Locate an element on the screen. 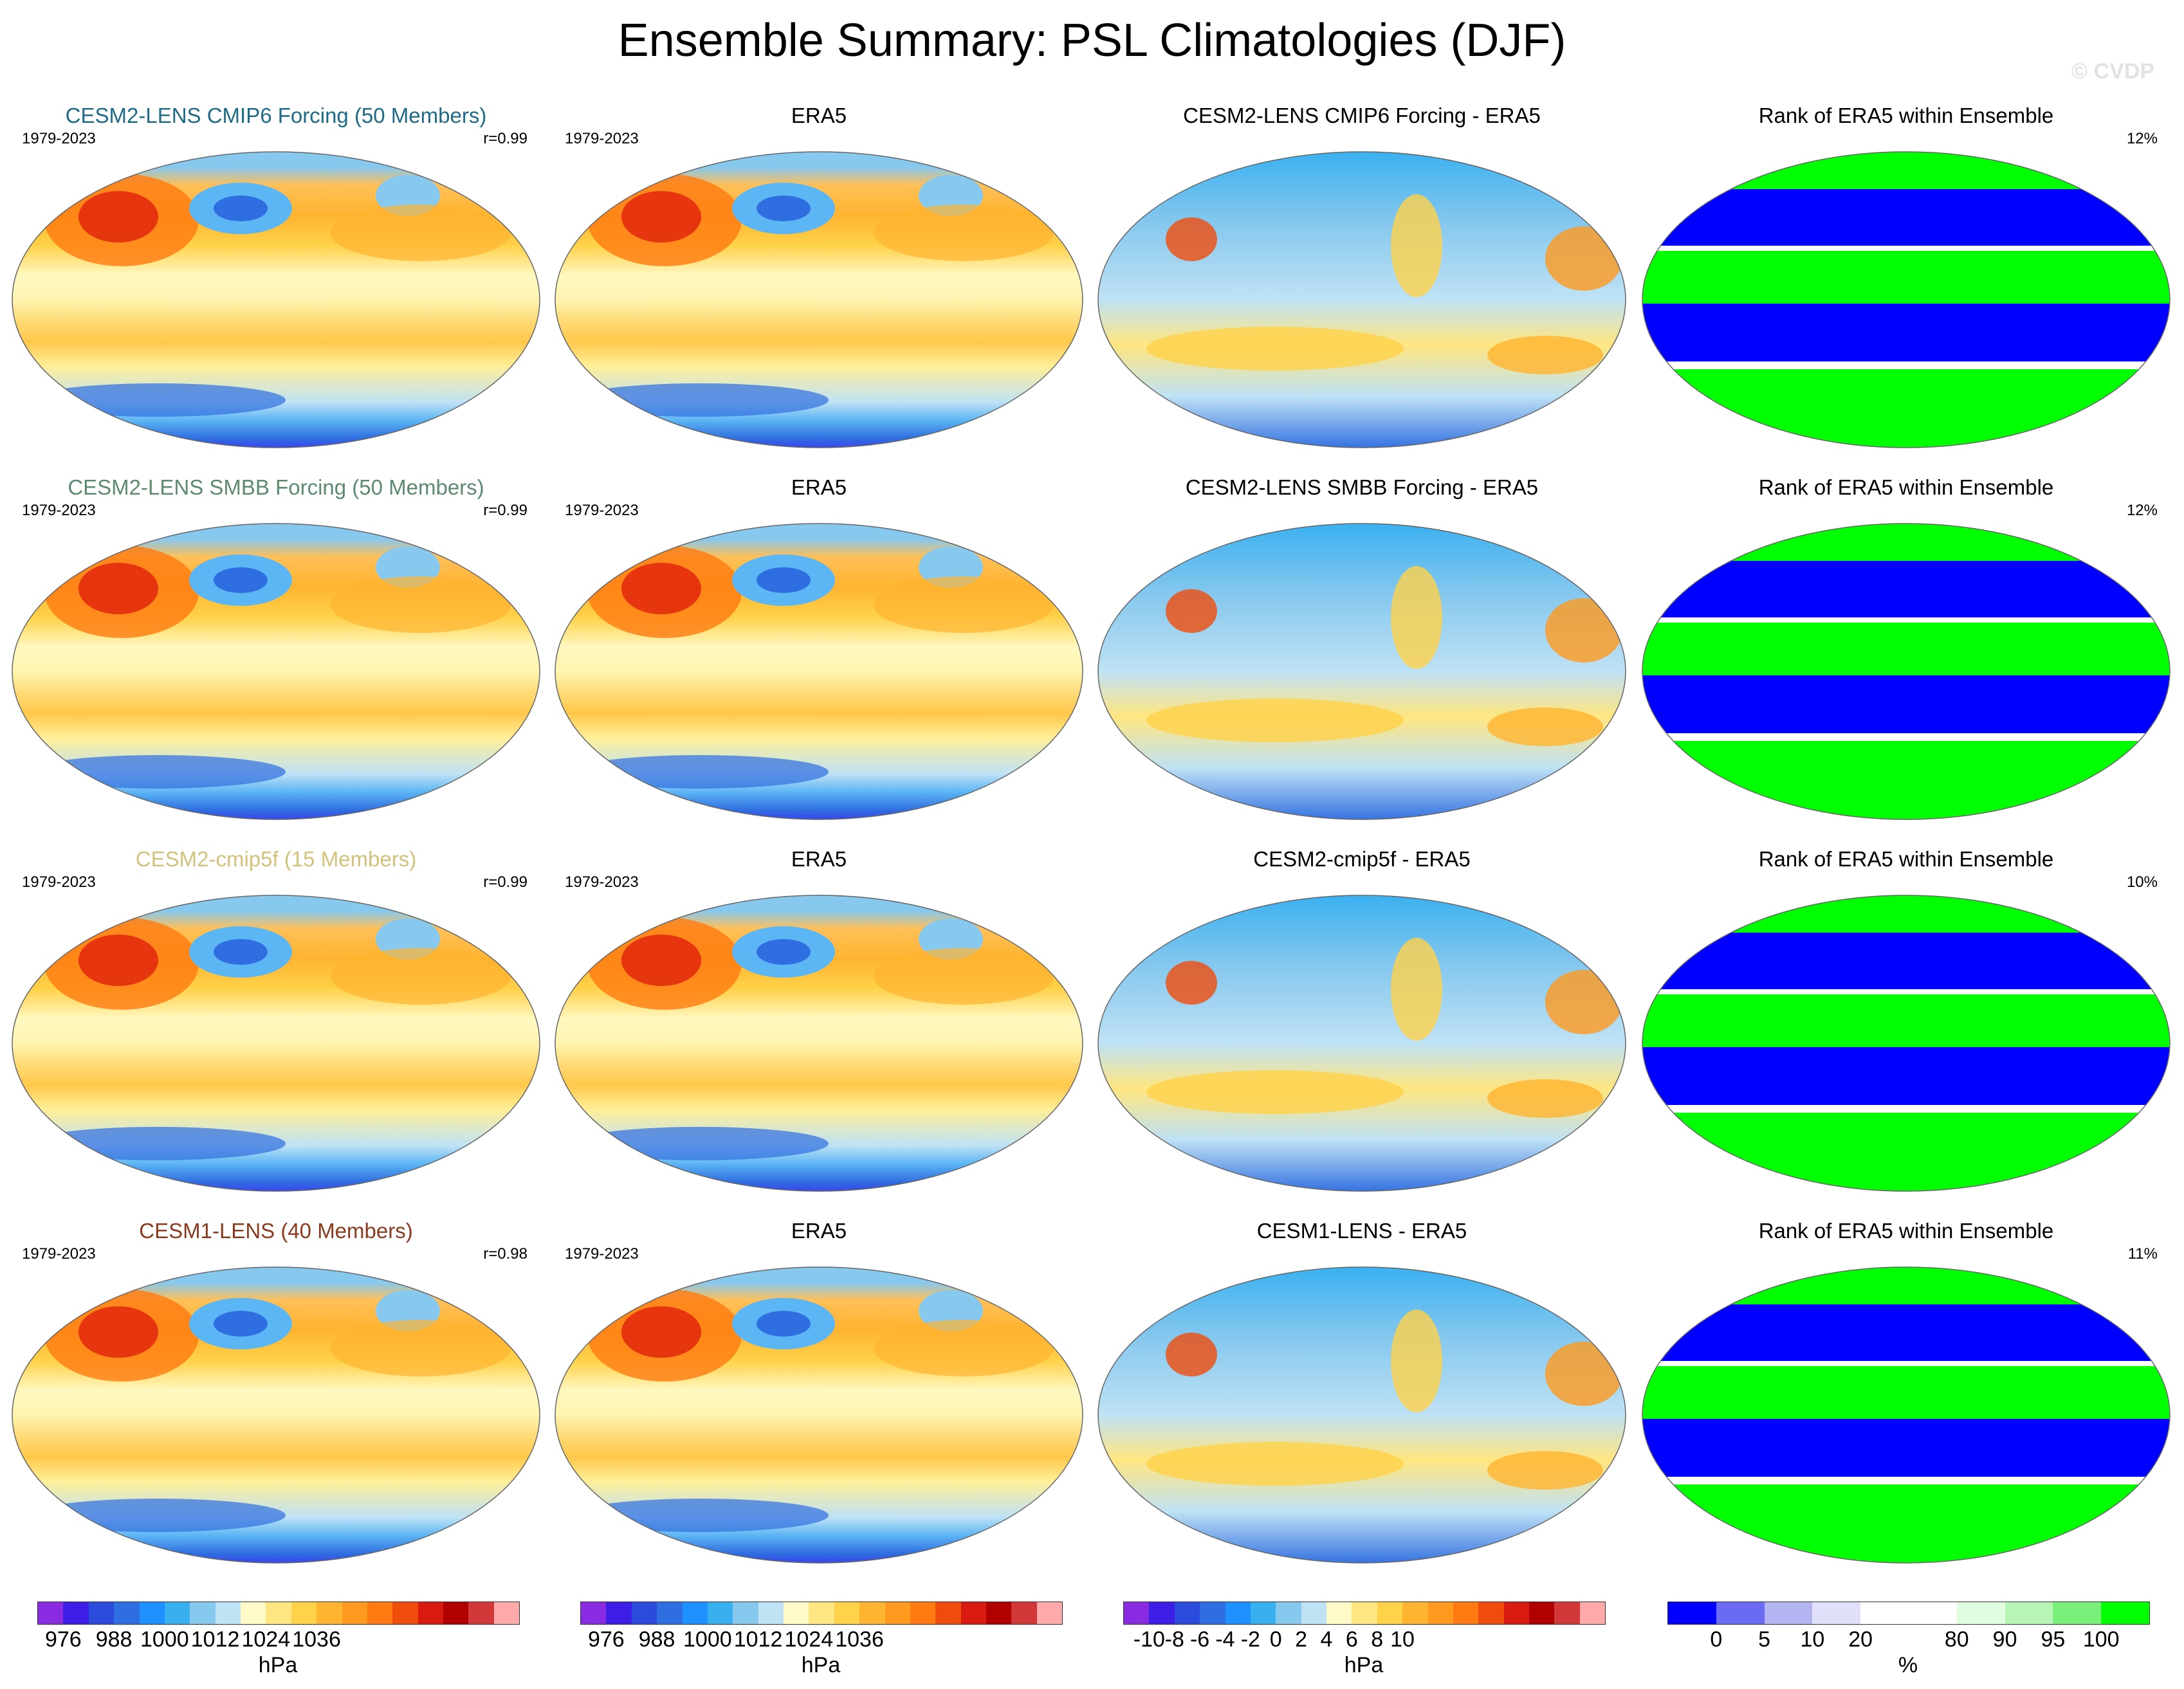 The width and height of the screenshot is (2184, 1689). diff-panel: CESM2-LENS CMIP6 Forcing - ERA5 is located at coordinates (1362, 277).